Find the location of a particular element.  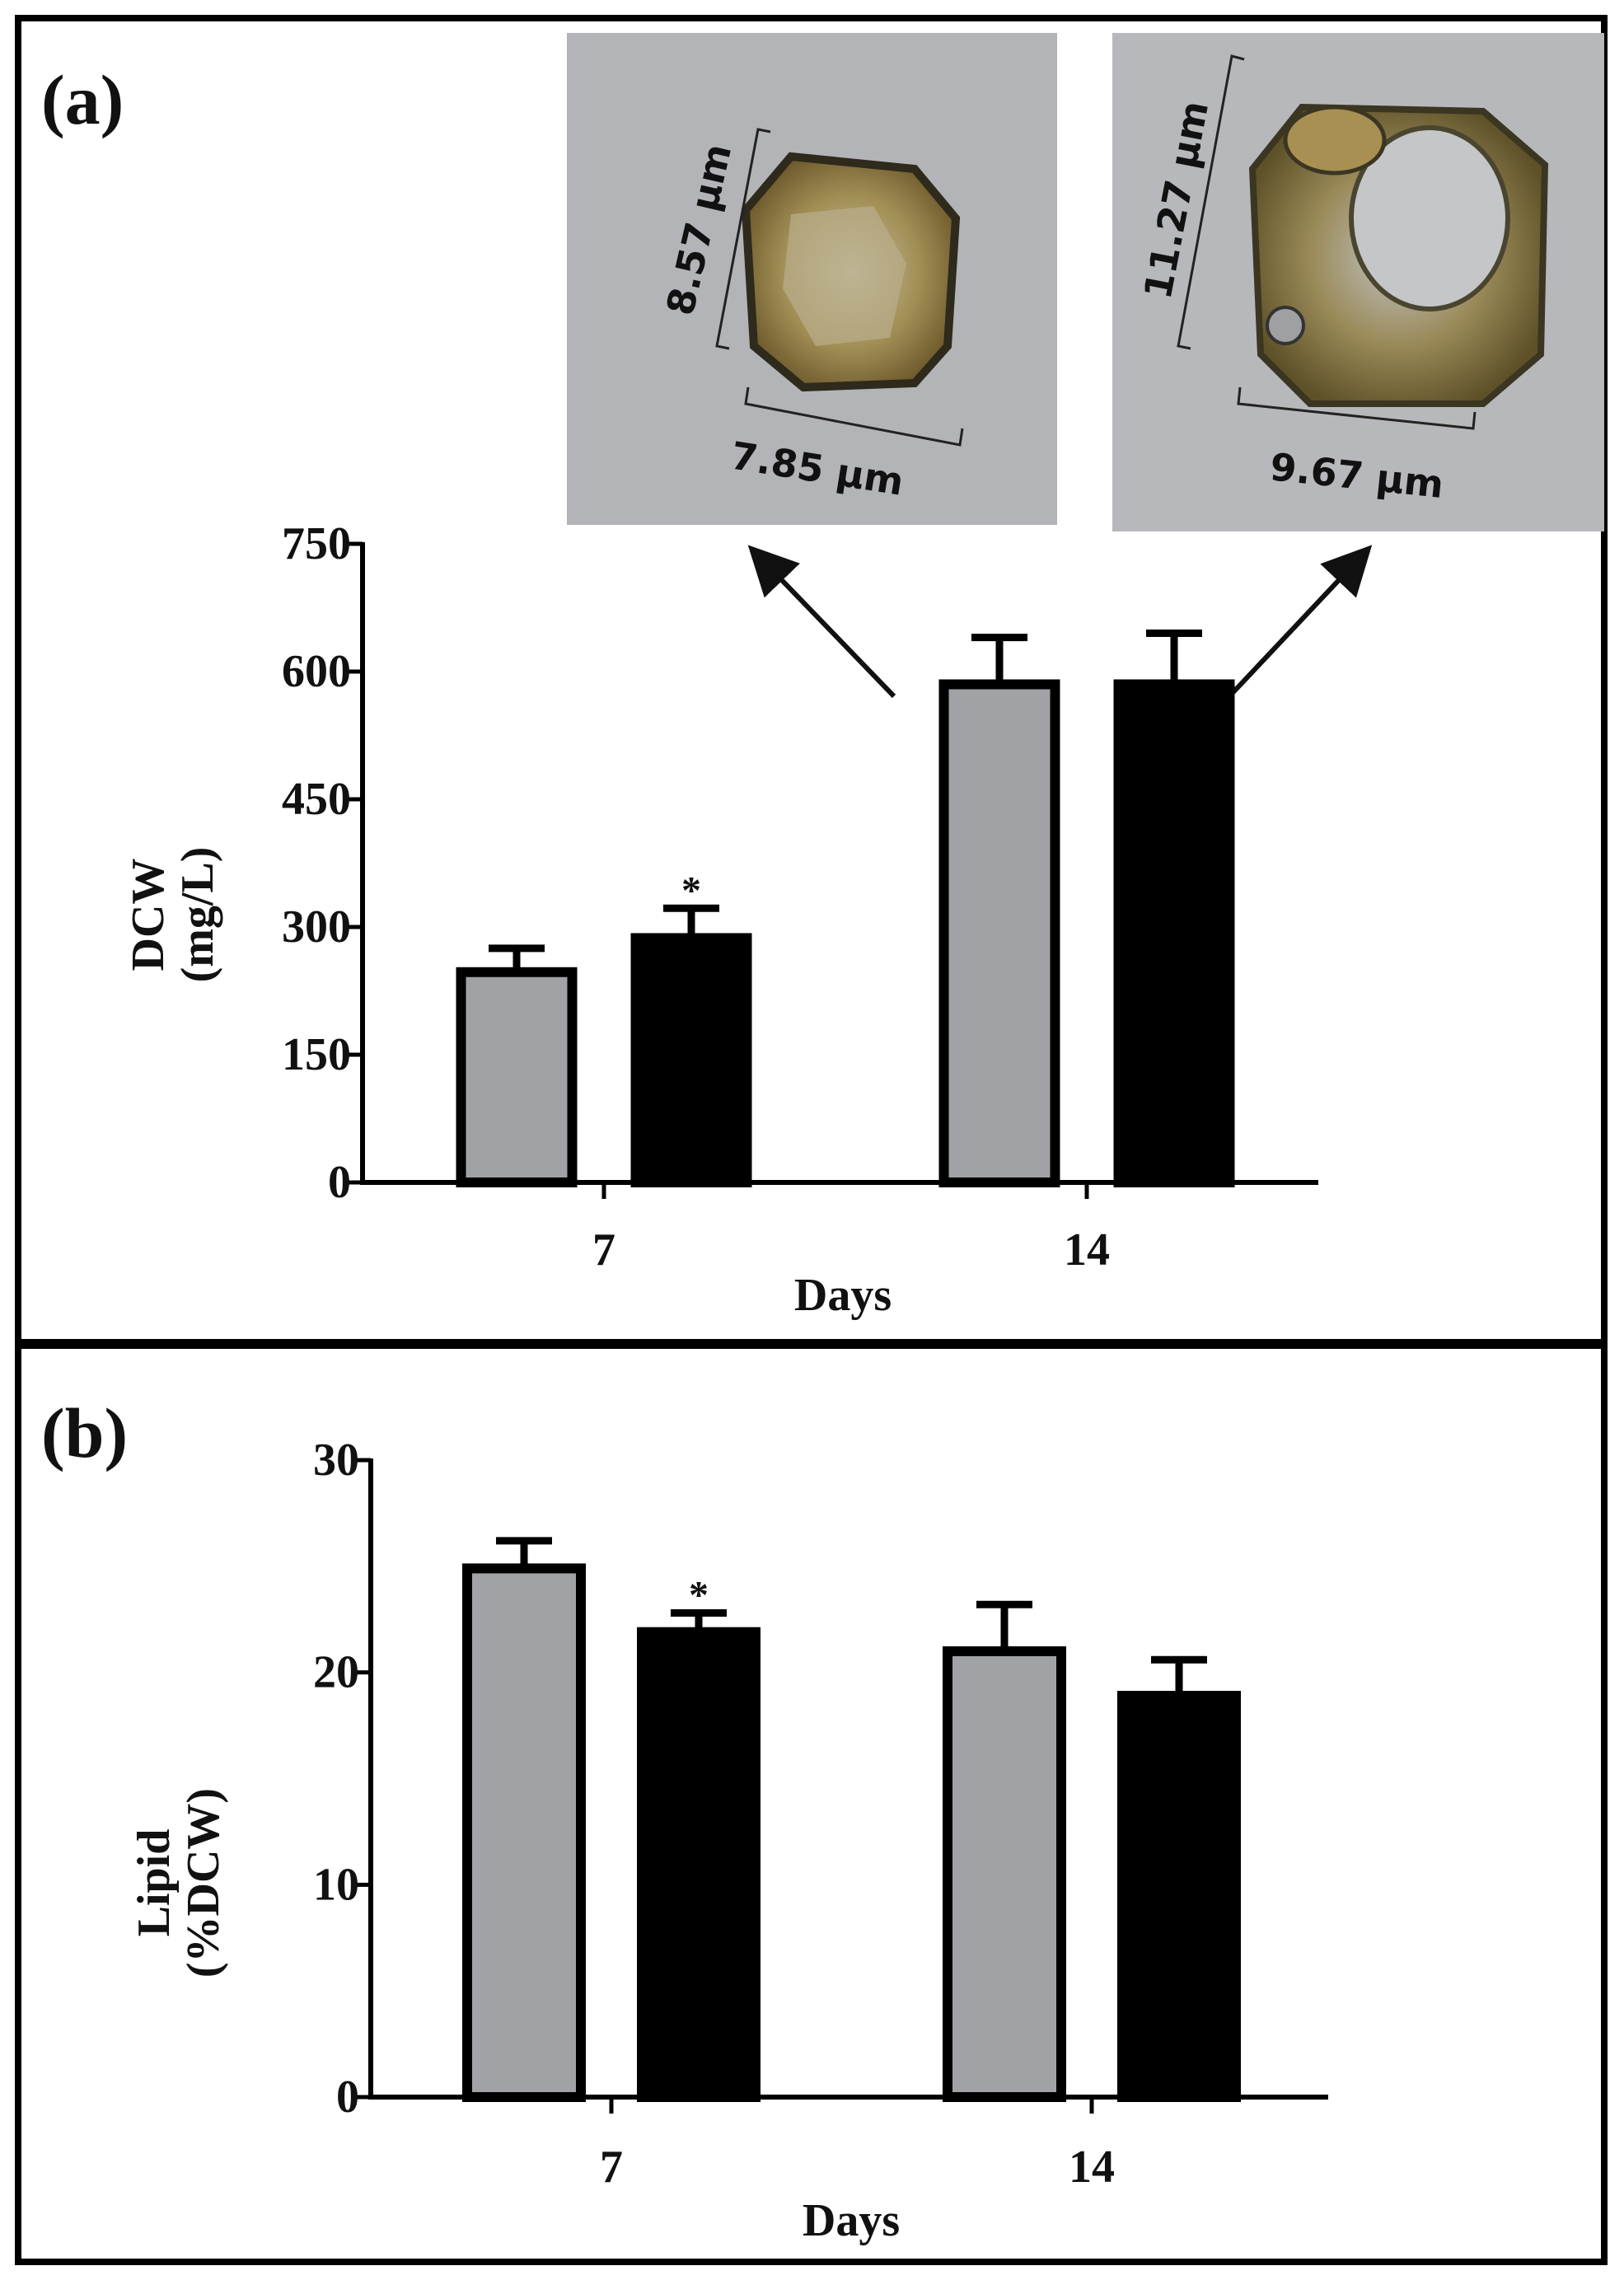

micrograph-left: 8.57 μm 7.85 μm is located at coordinates (812, 279).